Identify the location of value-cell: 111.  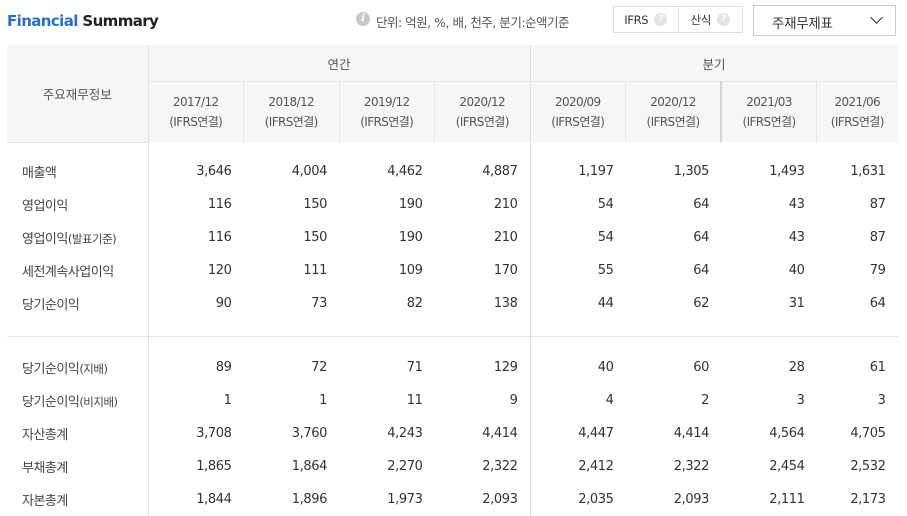
(315, 270).